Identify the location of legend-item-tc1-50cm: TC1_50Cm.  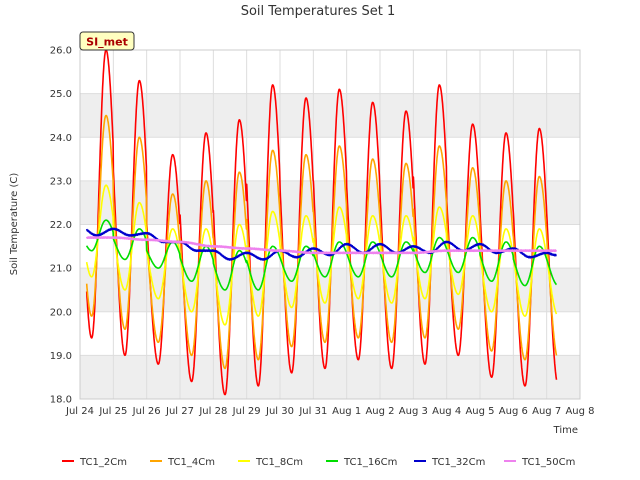
(539, 462).